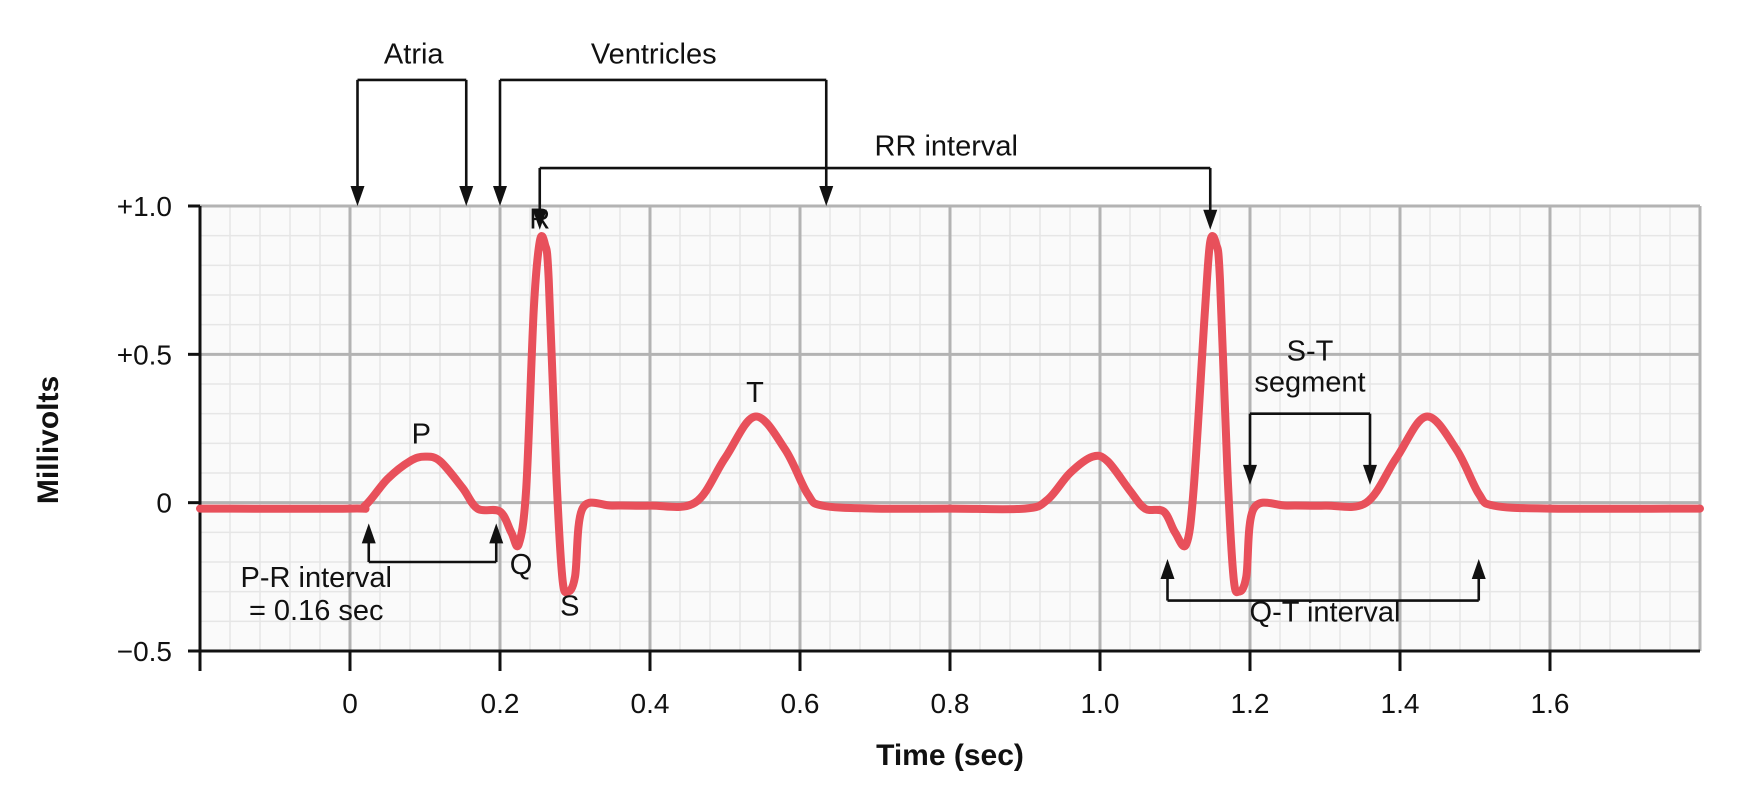 This screenshot has width=1748, height=786. What do you see at coordinates (414, 55) in the screenshot?
I see `atria-label: Atria` at bounding box center [414, 55].